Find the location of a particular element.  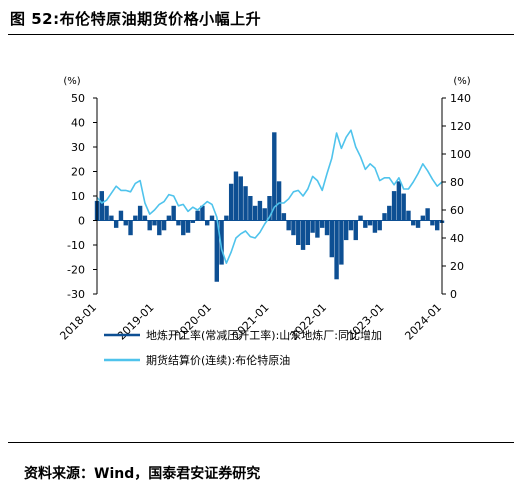

left-tick-label: 0 is located at coordinates (81, 221).